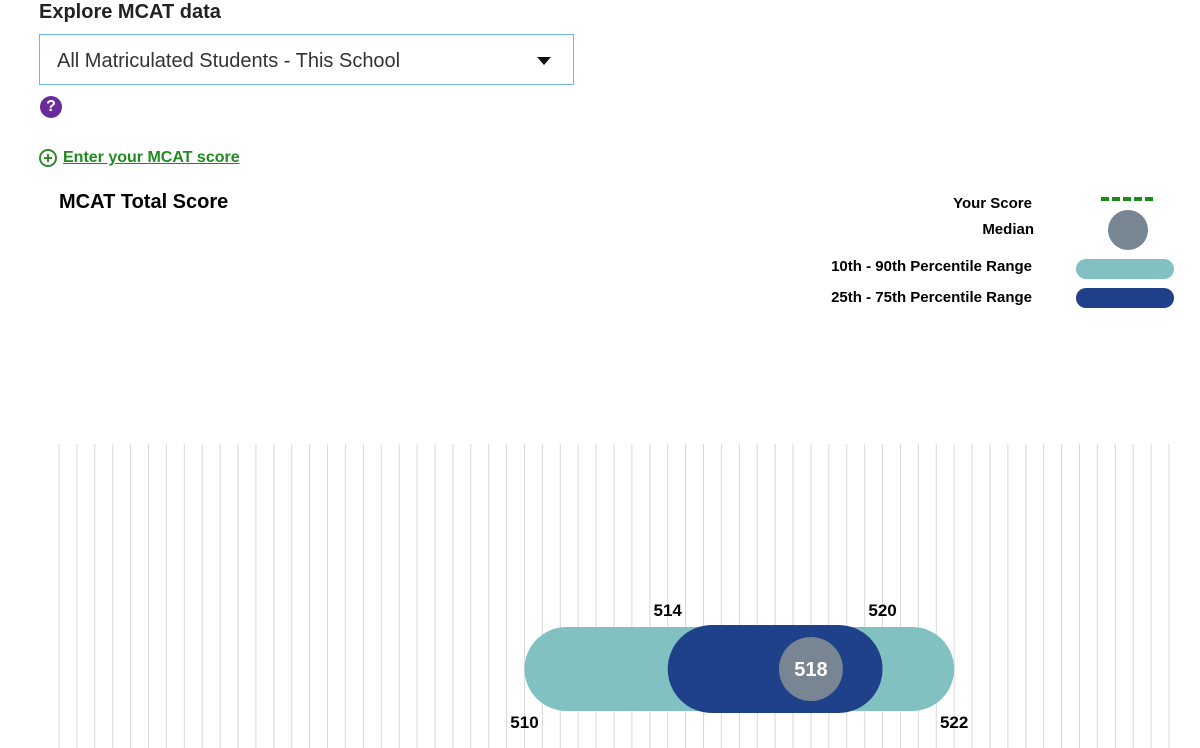  Describe the element at coordinates (51, 107) in the screenshot. I see `help-icon: ?` at that location.